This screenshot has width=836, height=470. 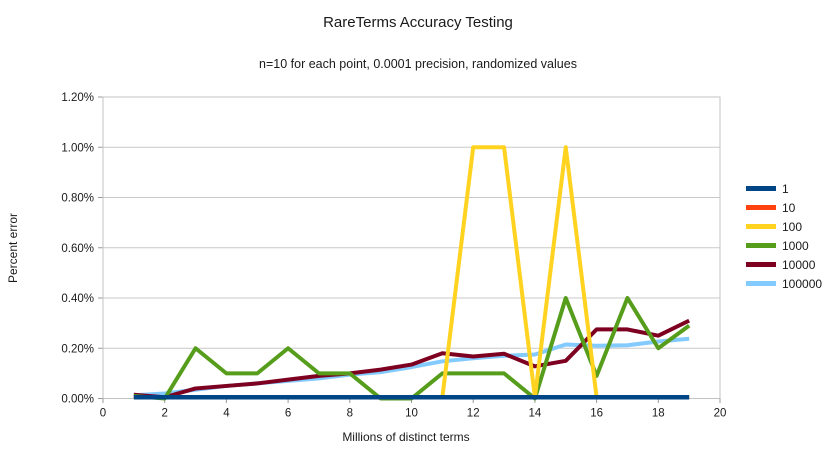 What do you see at coordinates (720, 414) in the screenshot?
I see `x-tick-label: 20` at bounding box center [720, 414].